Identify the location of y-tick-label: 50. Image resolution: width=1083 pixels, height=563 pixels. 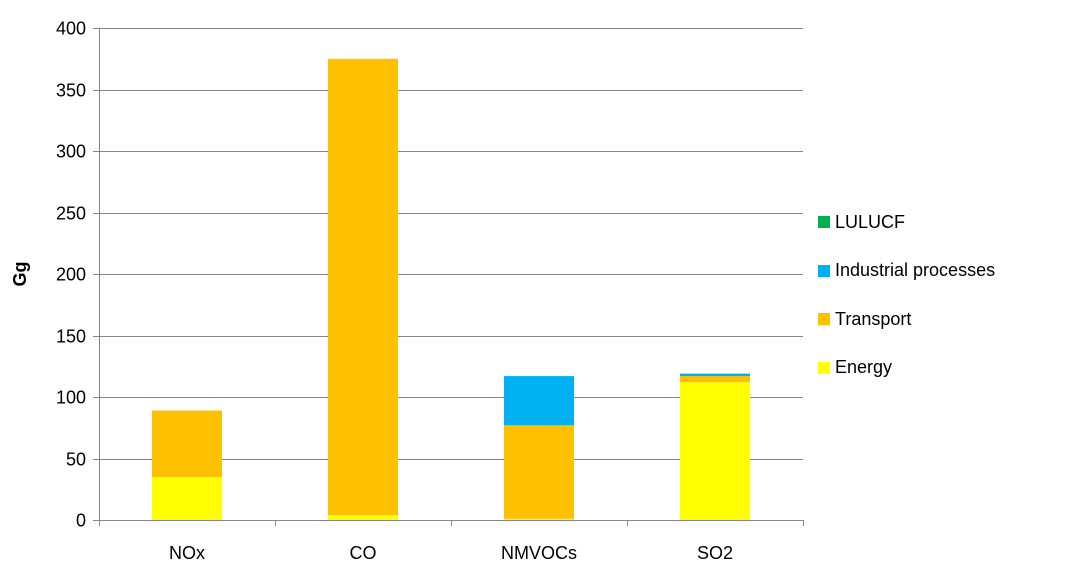
(76, 460).